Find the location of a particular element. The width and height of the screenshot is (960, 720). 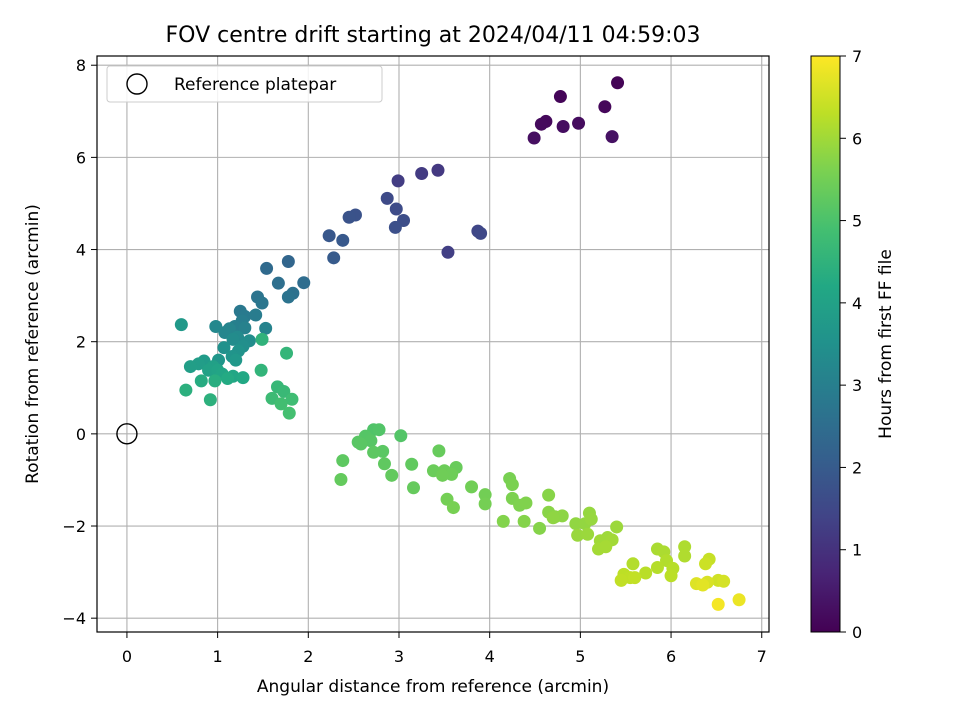

y-tick-label: 2 is located at coordinates (81, 342).